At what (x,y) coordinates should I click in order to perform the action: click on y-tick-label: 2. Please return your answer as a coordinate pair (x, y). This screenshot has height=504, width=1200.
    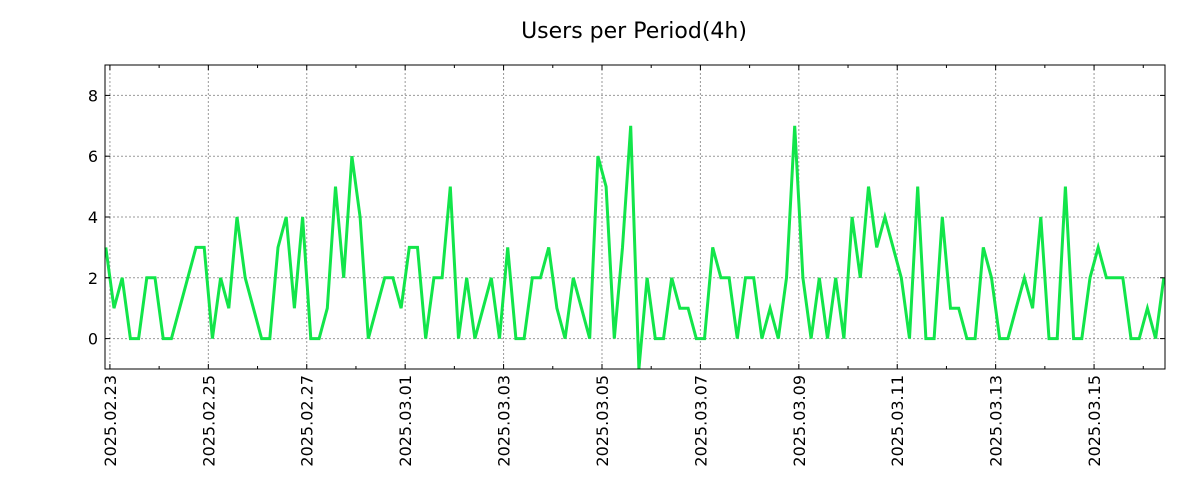
    Looking at the image, I should click on (93, 278).